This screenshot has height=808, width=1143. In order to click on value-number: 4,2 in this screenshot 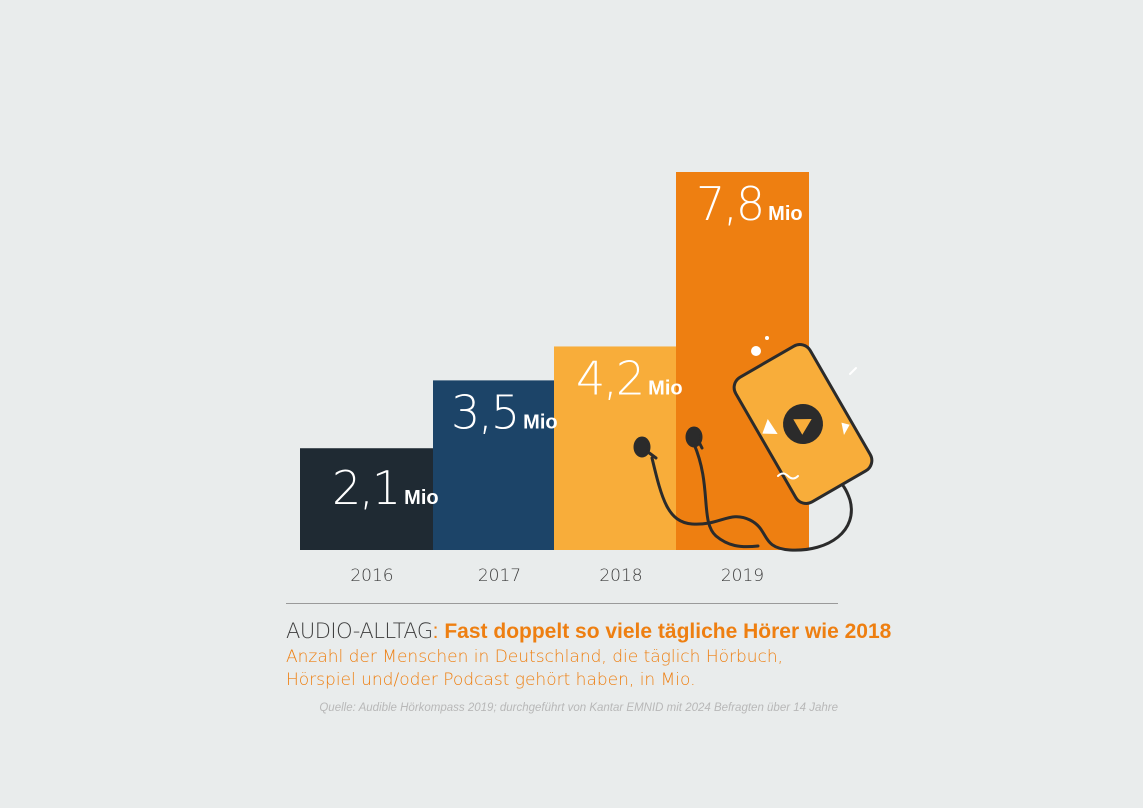, I will do `click(609, 378)`.